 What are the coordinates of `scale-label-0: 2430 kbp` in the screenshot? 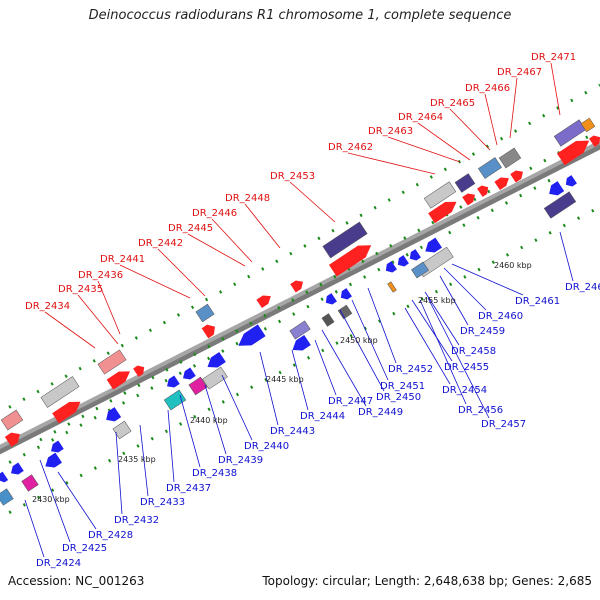 It's located at (51, 499).